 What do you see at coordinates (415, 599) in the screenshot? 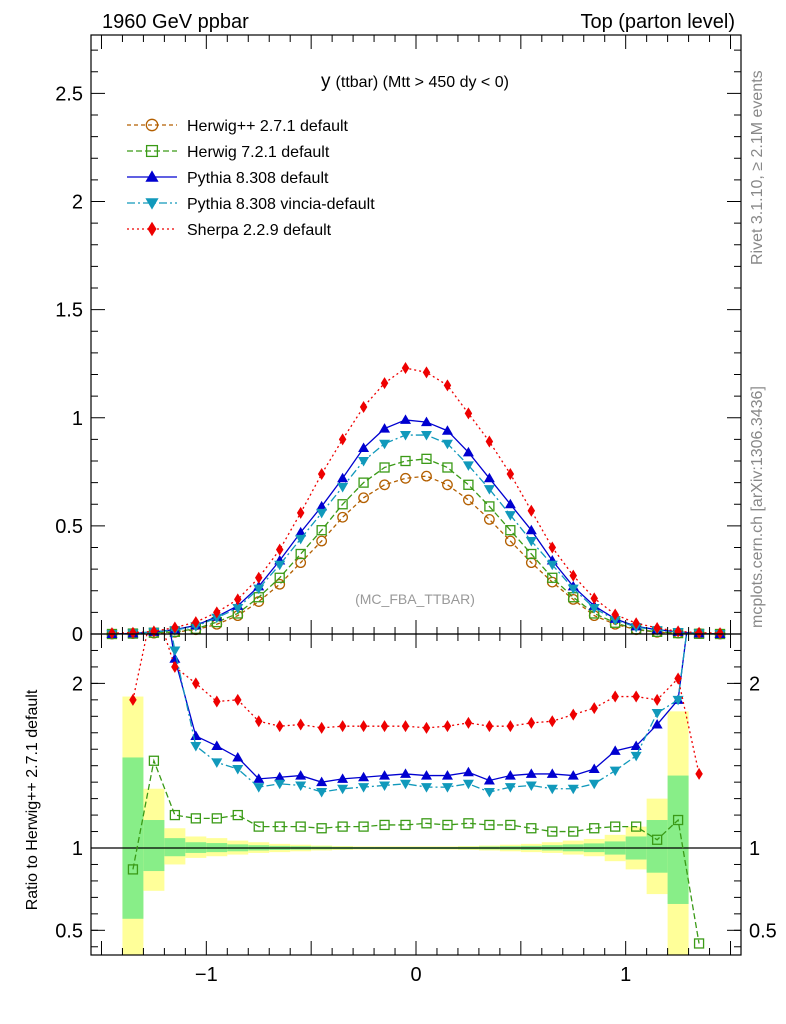
I see `analysis-watermark: (MC_FBA_TTBAR)` at bounding box center [415, 599].